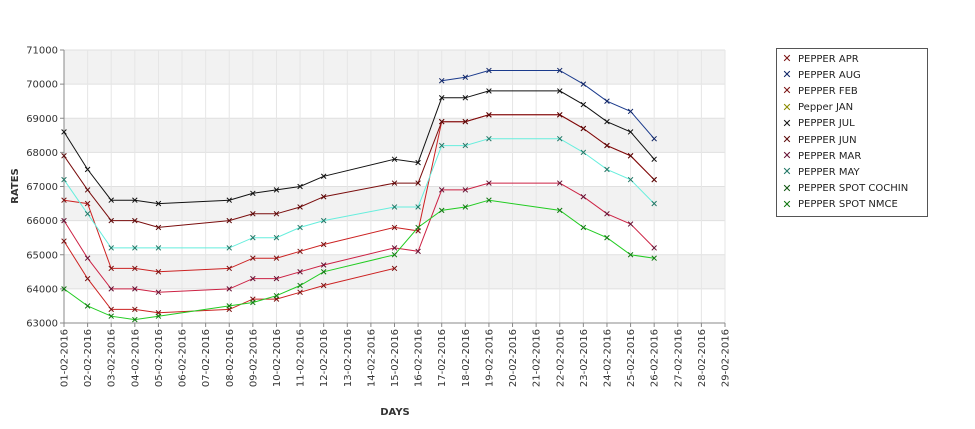 The image size is (975, 429). I want to click on legend-item-pepper-jun: ✕ PEPPER JUN, so click(852, 140).